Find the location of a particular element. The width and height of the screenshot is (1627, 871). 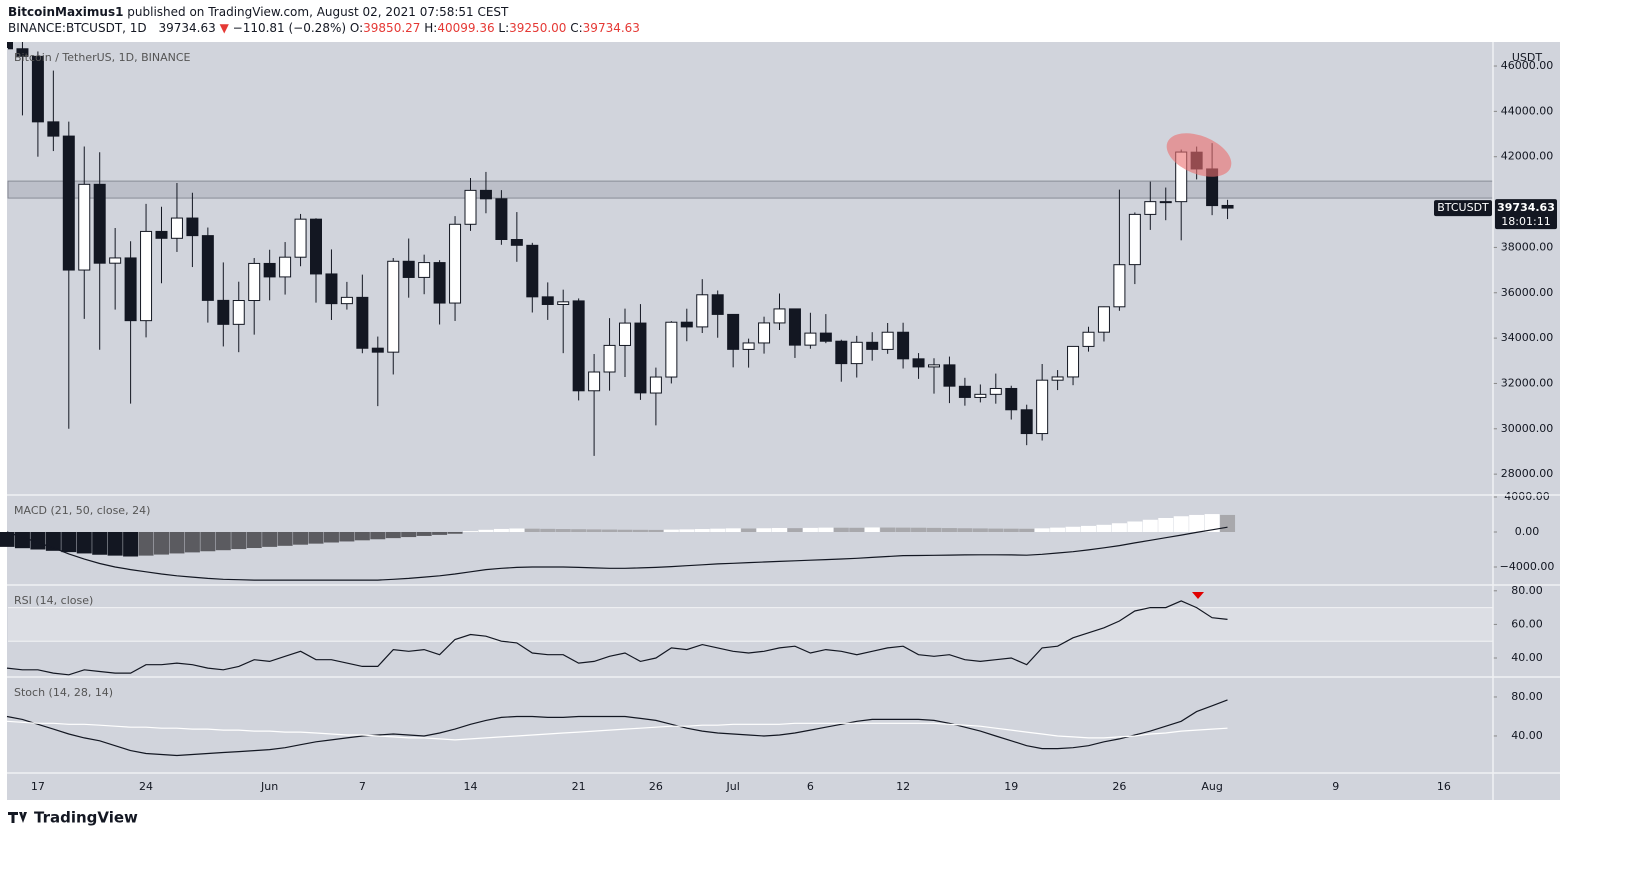

pane-title: Bitcoin / TetherUS, 1D, BINANCE is located at coordinates (102, 57).